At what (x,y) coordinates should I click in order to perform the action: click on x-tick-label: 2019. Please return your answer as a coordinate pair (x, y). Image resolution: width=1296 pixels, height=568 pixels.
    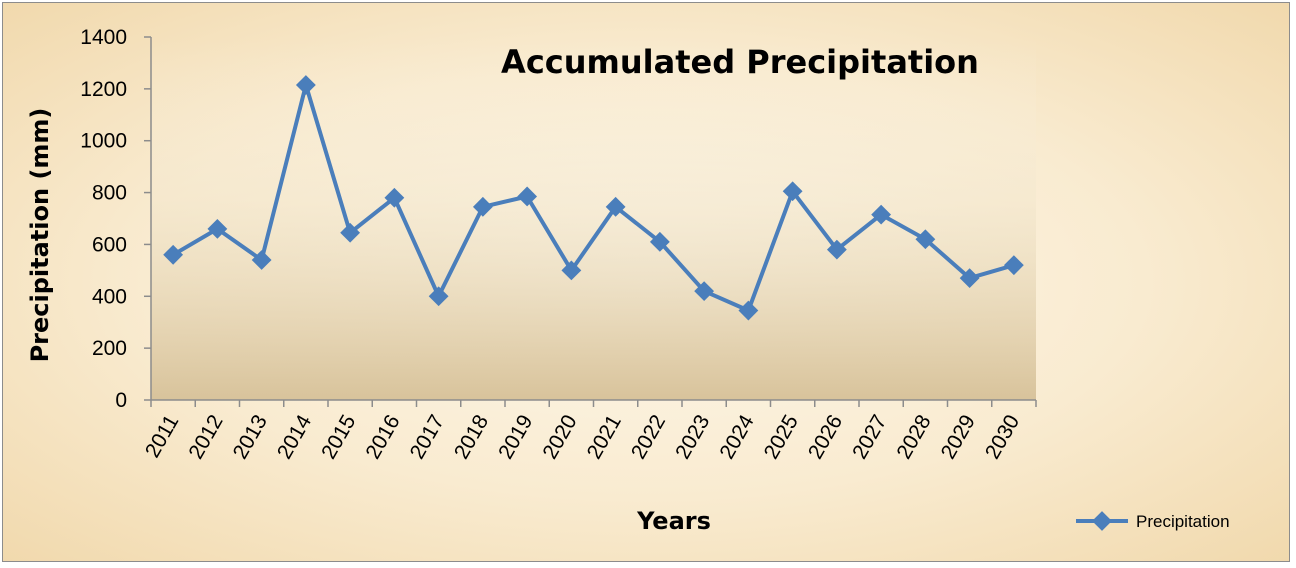
    Looking at the image, I should click on (515, 437).